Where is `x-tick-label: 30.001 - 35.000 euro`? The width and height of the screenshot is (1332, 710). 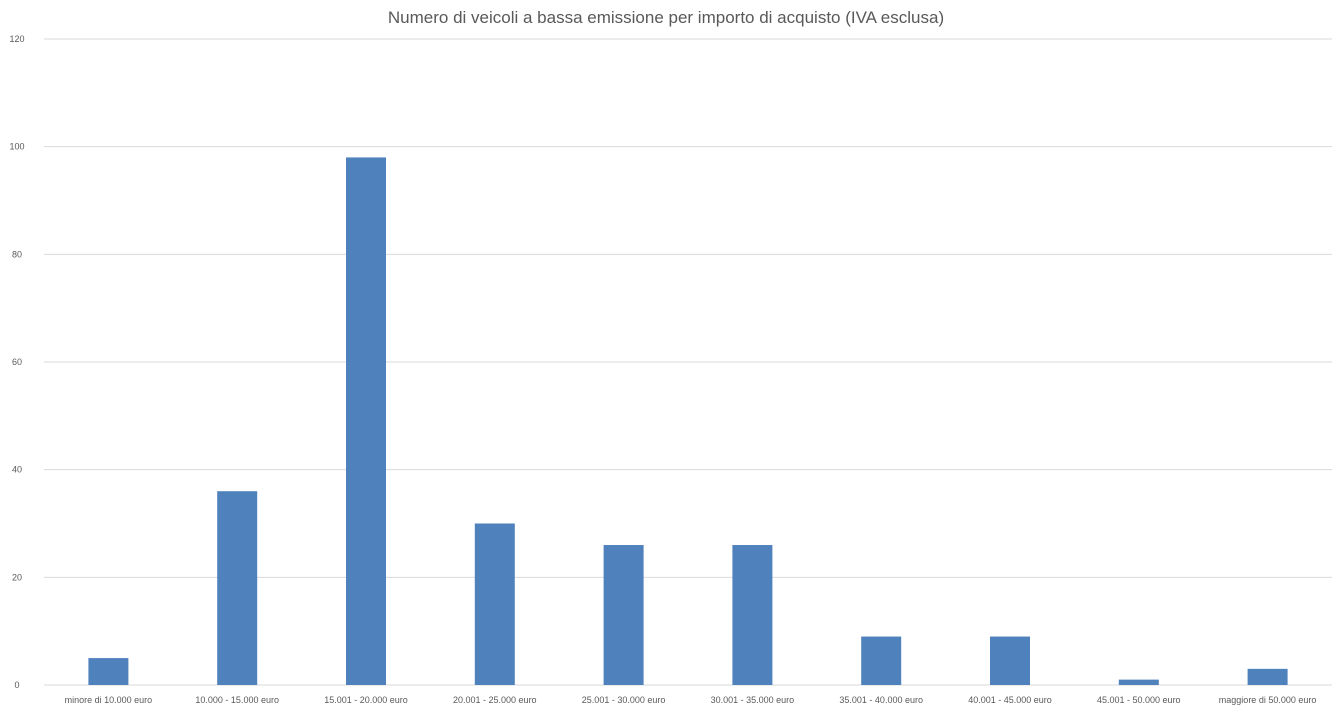
x-tick-label: 30.001 - 35.000 euro is located at coordinates (753, 700).